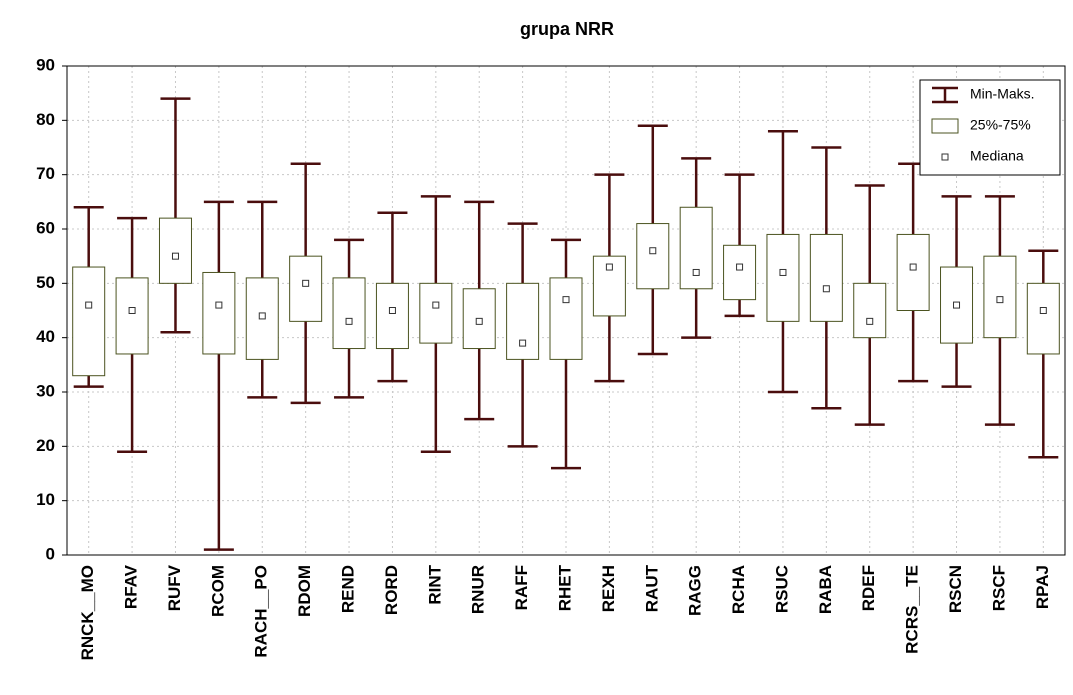  Describe the element at coordinates (567, 29) in the screenshot. I see `chart-title: grupa NRR` at that location.